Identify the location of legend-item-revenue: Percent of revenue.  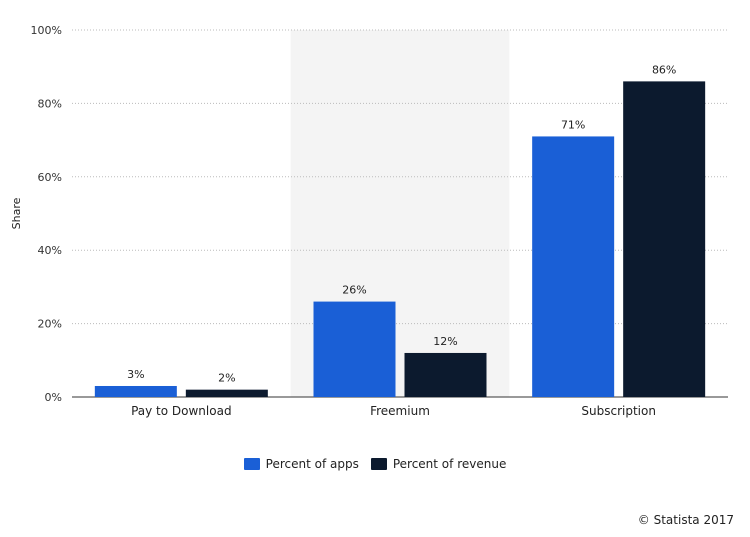
(438, 464).